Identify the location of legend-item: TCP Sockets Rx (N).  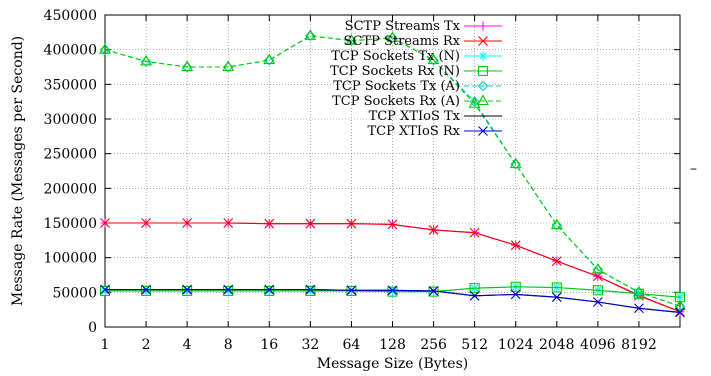
(416, 71).